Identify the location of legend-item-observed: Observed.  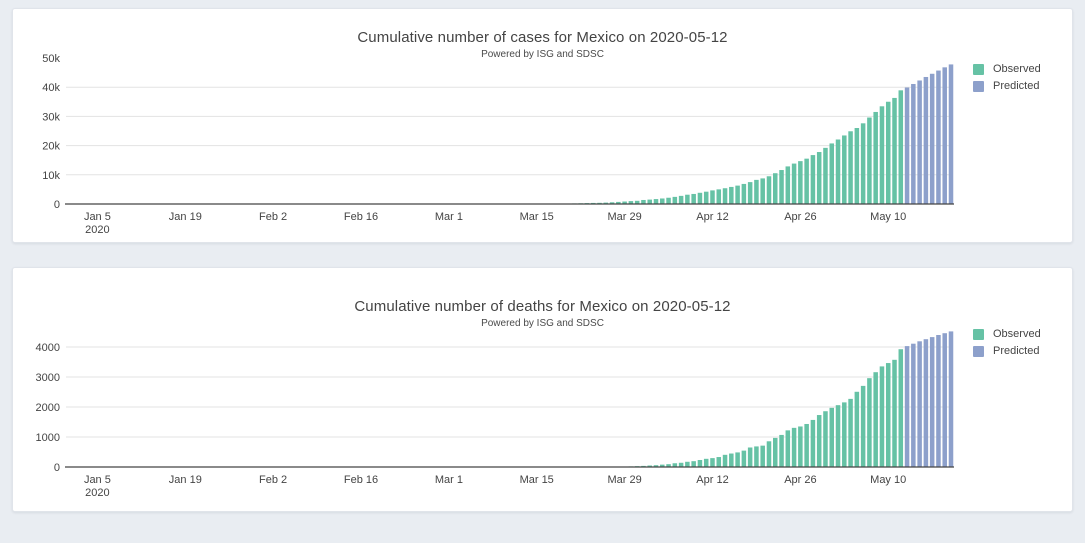
(1007, 334).